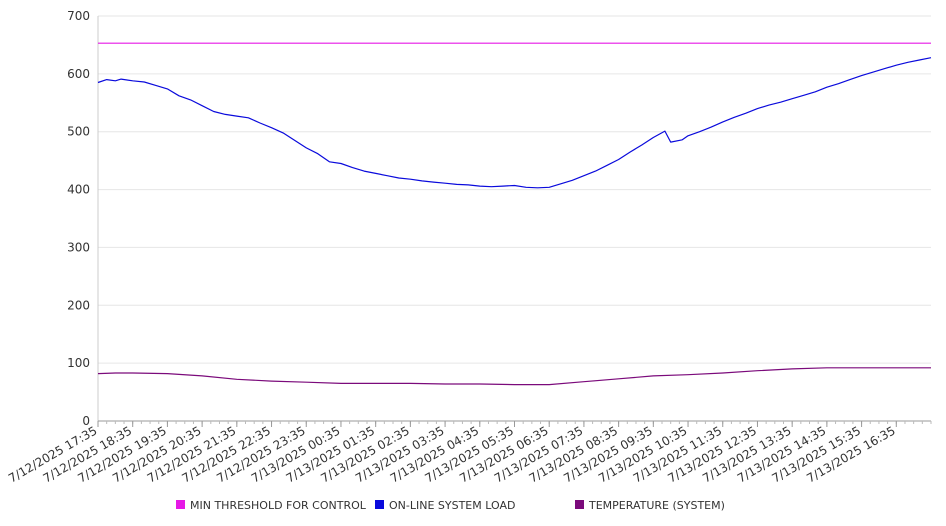  What do you see at coordinates (78, 305) in the screenshot?
I see `y-tick-label: 200` at bounding box center [78, 305].